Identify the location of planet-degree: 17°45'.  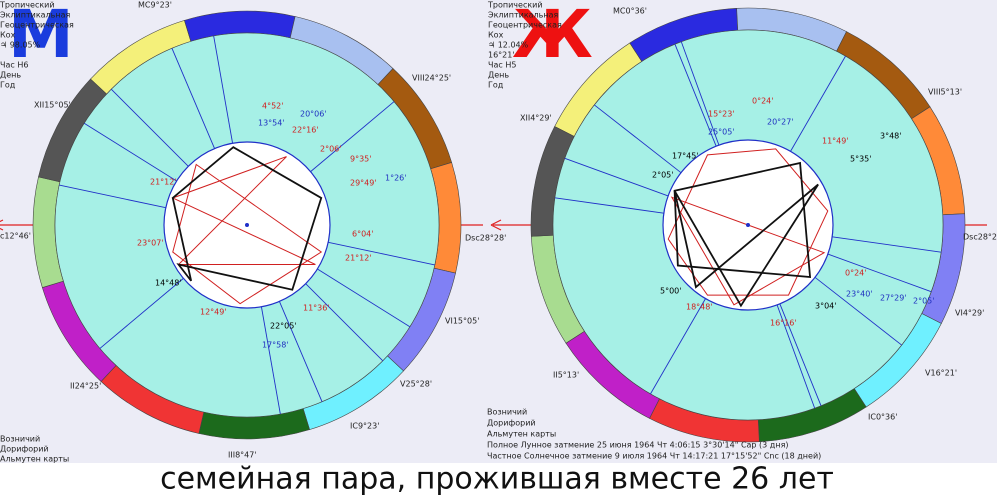
(685, 156).